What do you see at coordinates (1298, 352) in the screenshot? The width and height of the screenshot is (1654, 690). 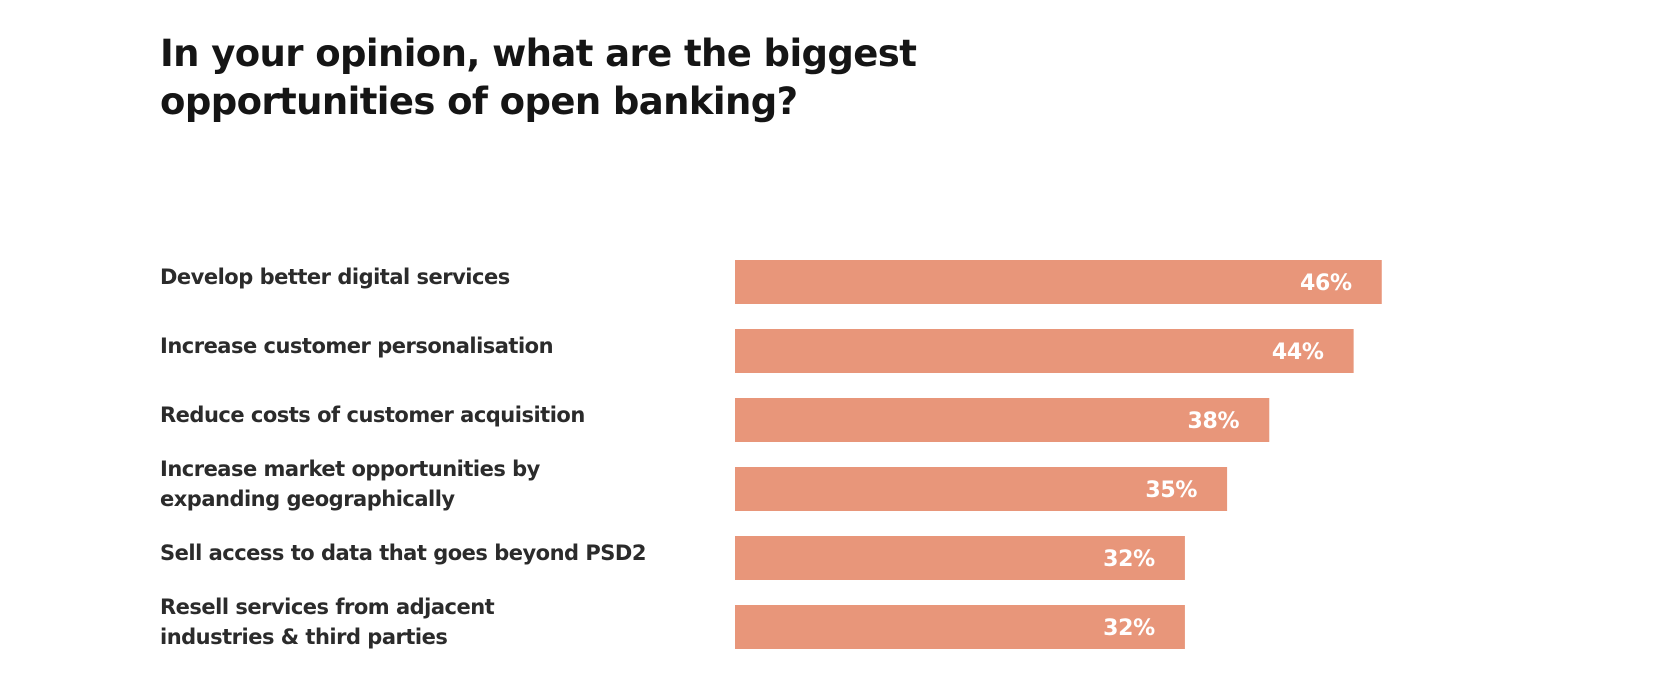 I see `bar-value-label: 44%` at bounding box center [1298, 352].